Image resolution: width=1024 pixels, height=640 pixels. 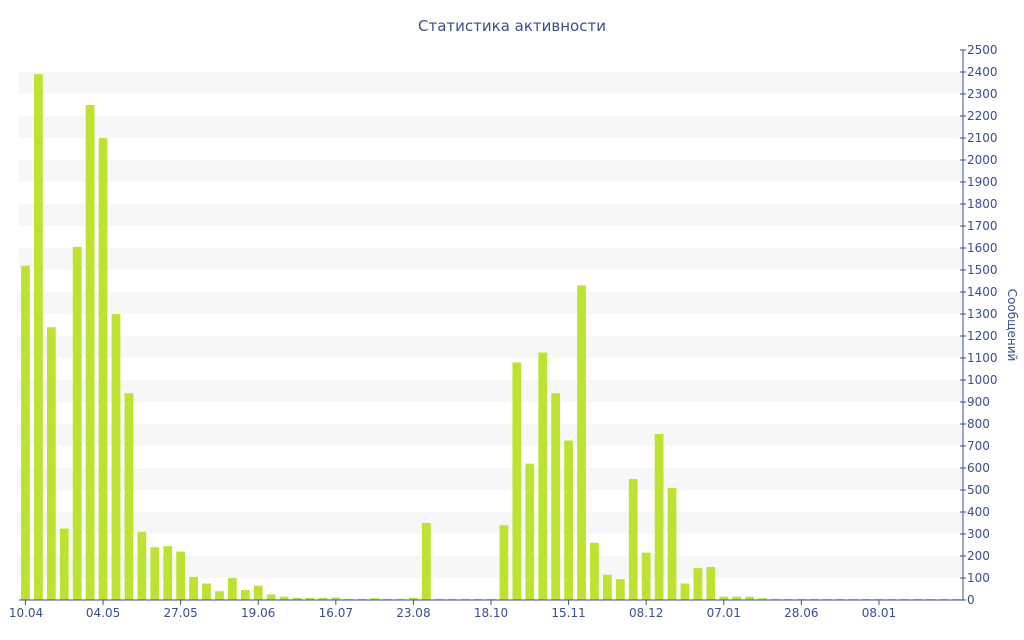 I want to click on x-tick-label: 08.12, so click(x=646, y=613).